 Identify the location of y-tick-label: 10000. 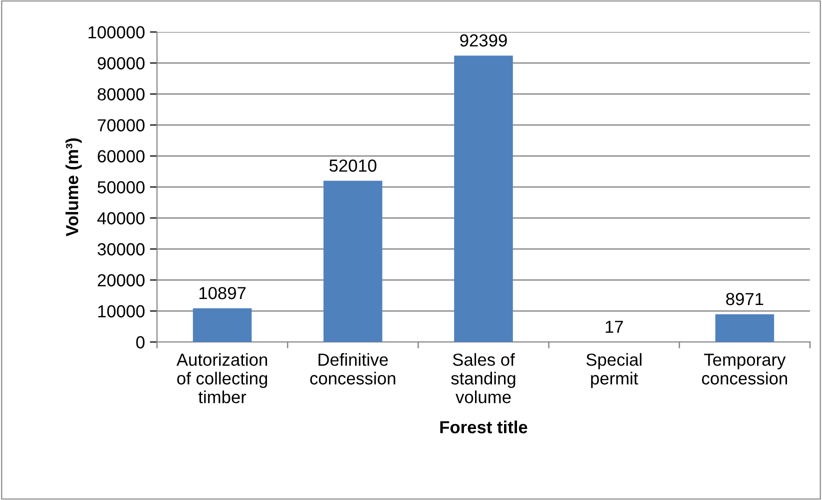
(121, 311).